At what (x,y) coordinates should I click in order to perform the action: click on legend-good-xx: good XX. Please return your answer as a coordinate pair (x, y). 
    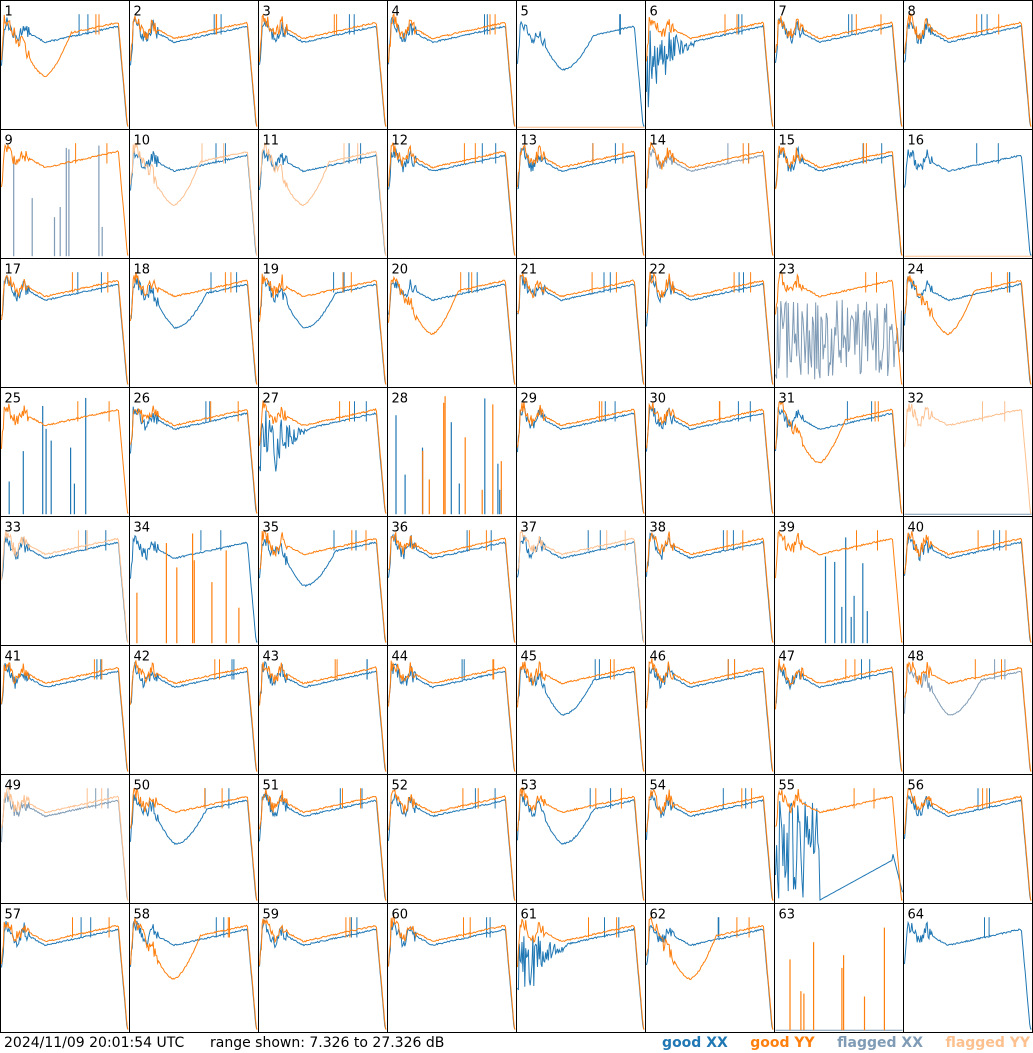
    Looking at the image, I should click on (695, 1043).